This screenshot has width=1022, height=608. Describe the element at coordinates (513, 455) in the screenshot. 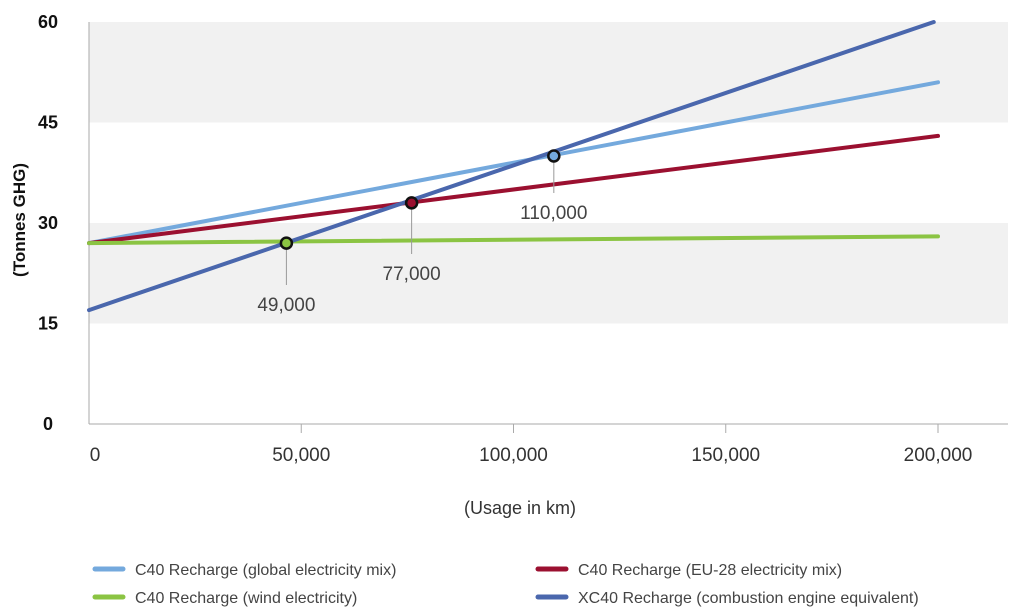

I see `x-tick-label: 100,000` at that location.